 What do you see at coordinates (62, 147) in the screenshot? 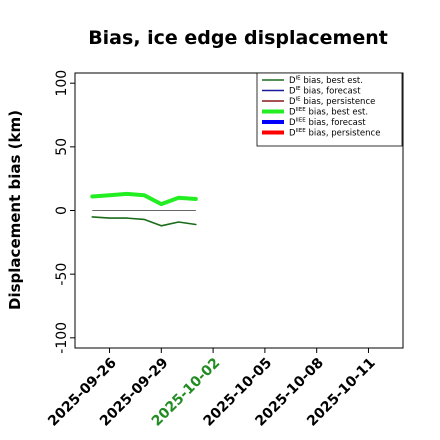
I see `y-tick-label: 50` at bounding box center [62, 147].